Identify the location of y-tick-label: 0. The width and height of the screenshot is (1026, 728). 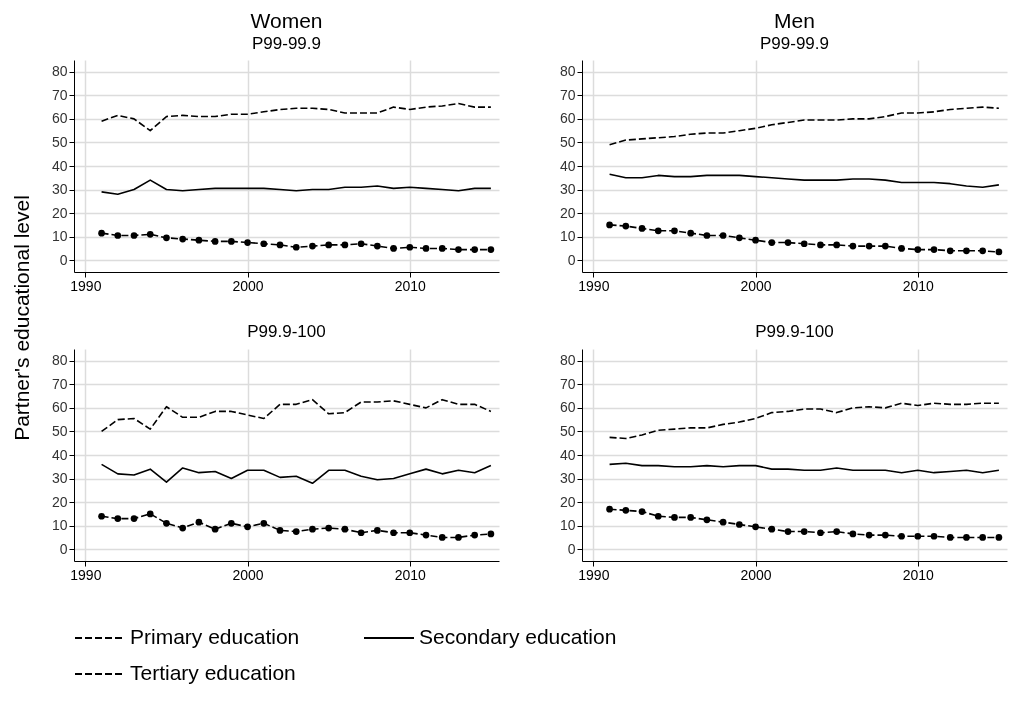
(63, 259).